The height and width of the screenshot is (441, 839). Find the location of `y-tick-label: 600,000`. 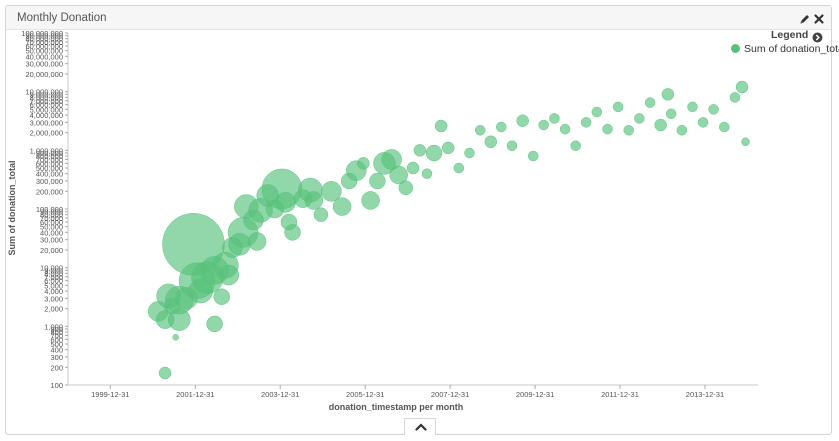

y-tick-label: 600,000 is located at coordinates (49, 163).